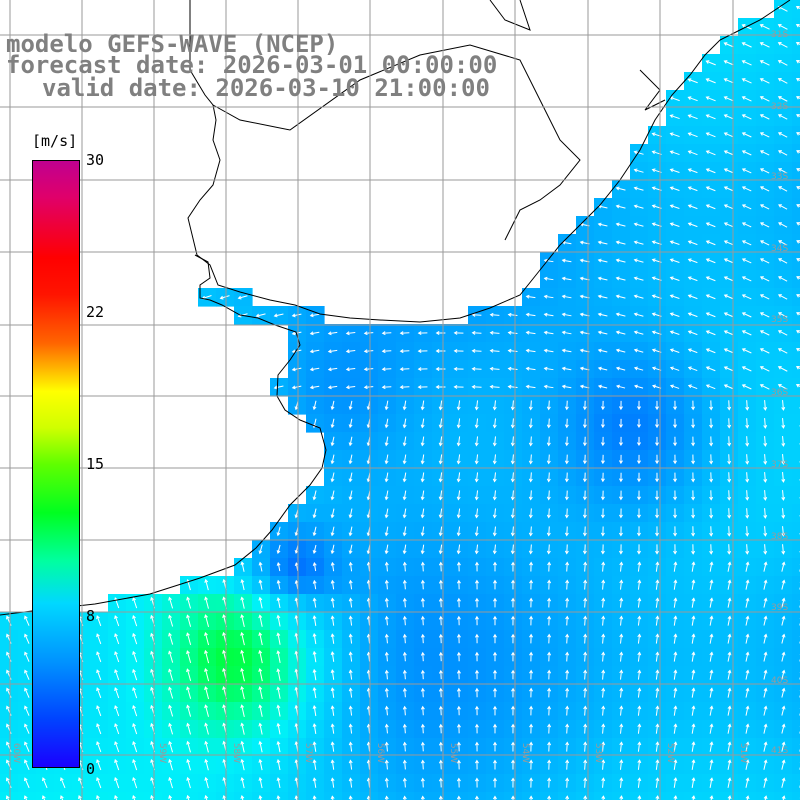 The image size is (800, 800). I want to click on coastline-inlet, so click(652, 90).